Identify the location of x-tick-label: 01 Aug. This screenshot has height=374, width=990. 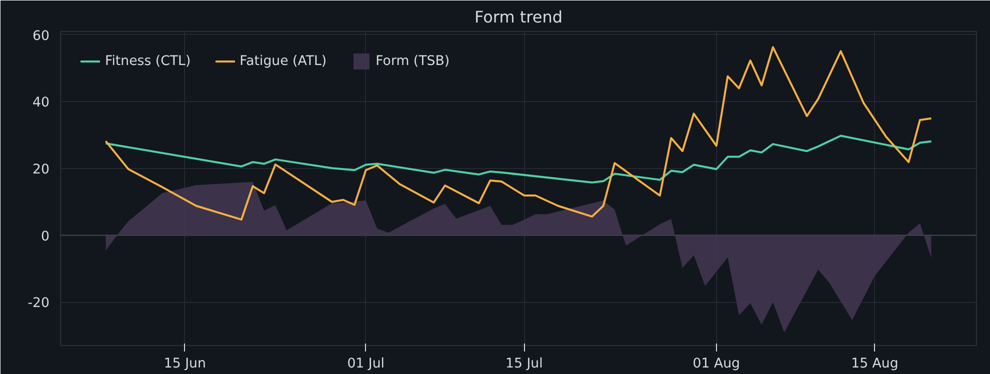
(716, 364).